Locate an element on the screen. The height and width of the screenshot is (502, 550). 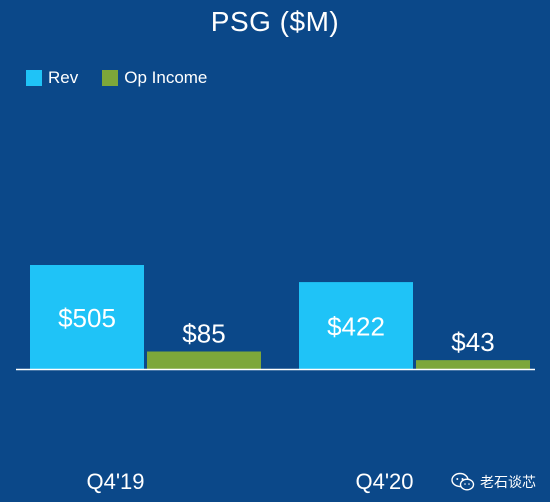
data-label-rev-0: $505 is located at coordinates (87, 318).